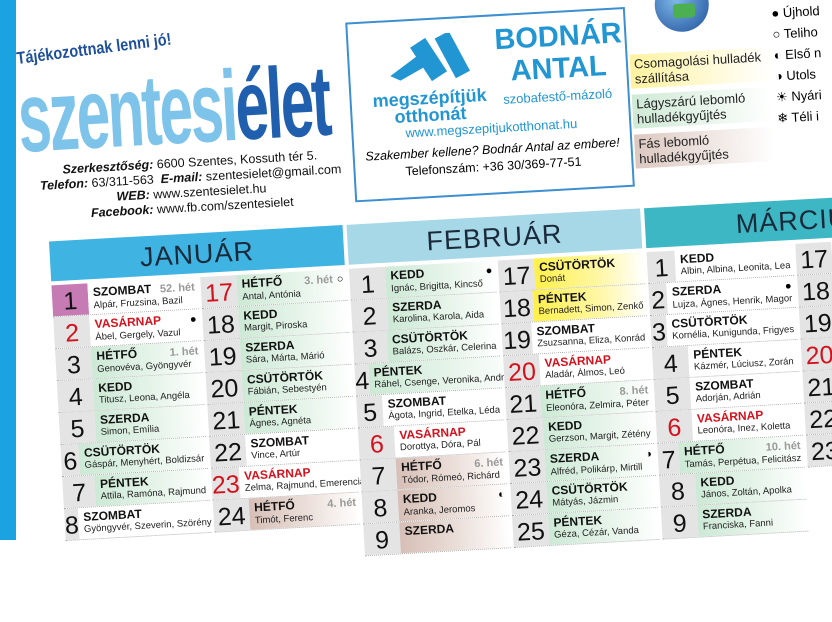 The image size is (832, 622). What do you see at coordinates (704, 147) in the screenshot?
I see `legend-wood-waste: Fás lebomló hulladékgyűjtés` at bounding box center [704, 147].